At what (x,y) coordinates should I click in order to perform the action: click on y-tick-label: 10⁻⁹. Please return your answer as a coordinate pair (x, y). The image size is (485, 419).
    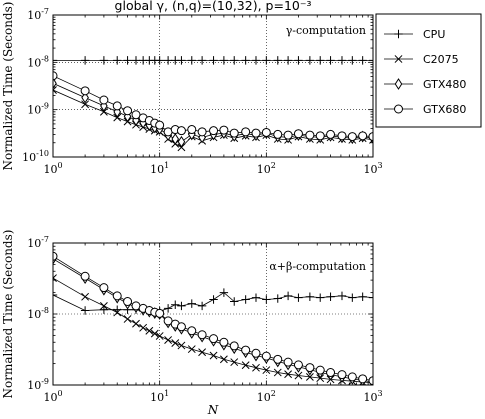
    Looking at the image, I should click on (38, 109).